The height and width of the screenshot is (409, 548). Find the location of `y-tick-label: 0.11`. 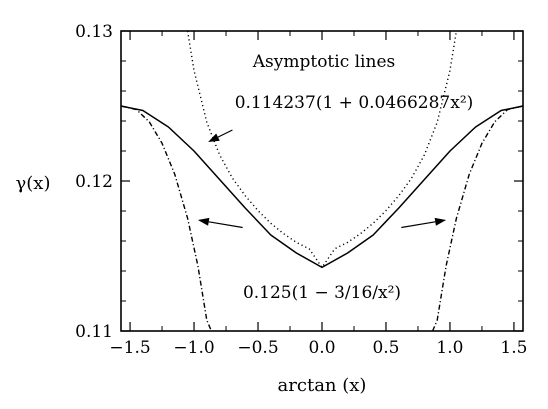

y-tick-label: 0.11 is located at coordinates (94, 332).